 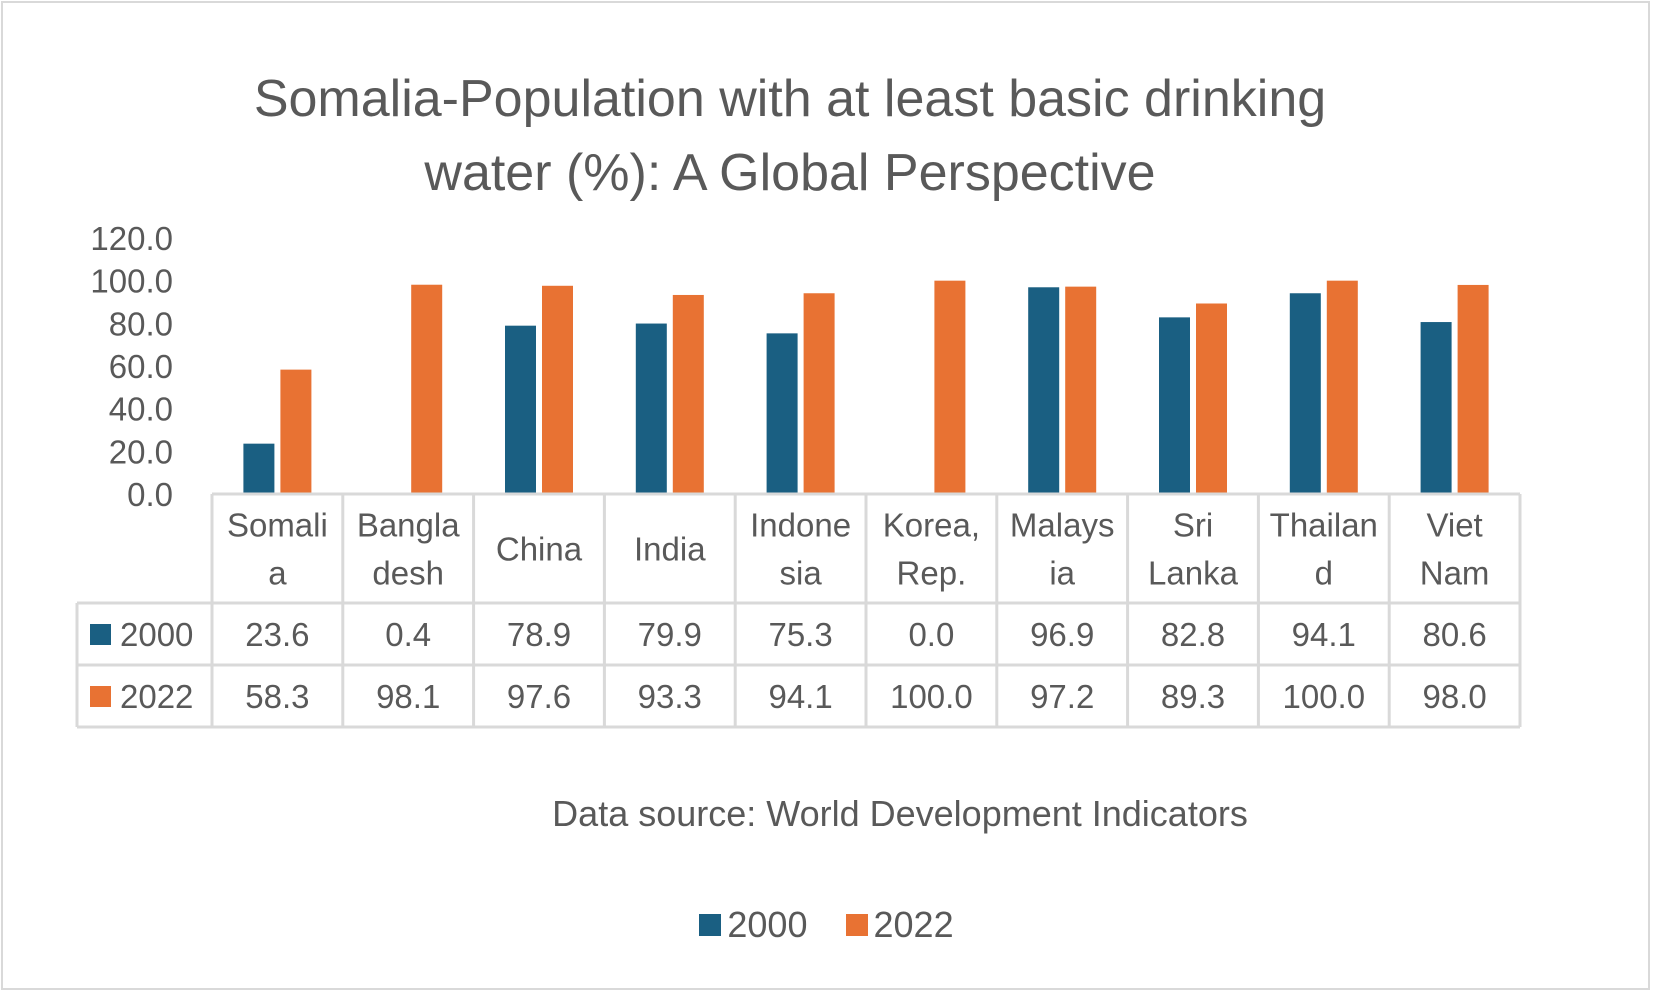 I want to click on category-label-line-1: Korea,, so click(x=931, y=525).